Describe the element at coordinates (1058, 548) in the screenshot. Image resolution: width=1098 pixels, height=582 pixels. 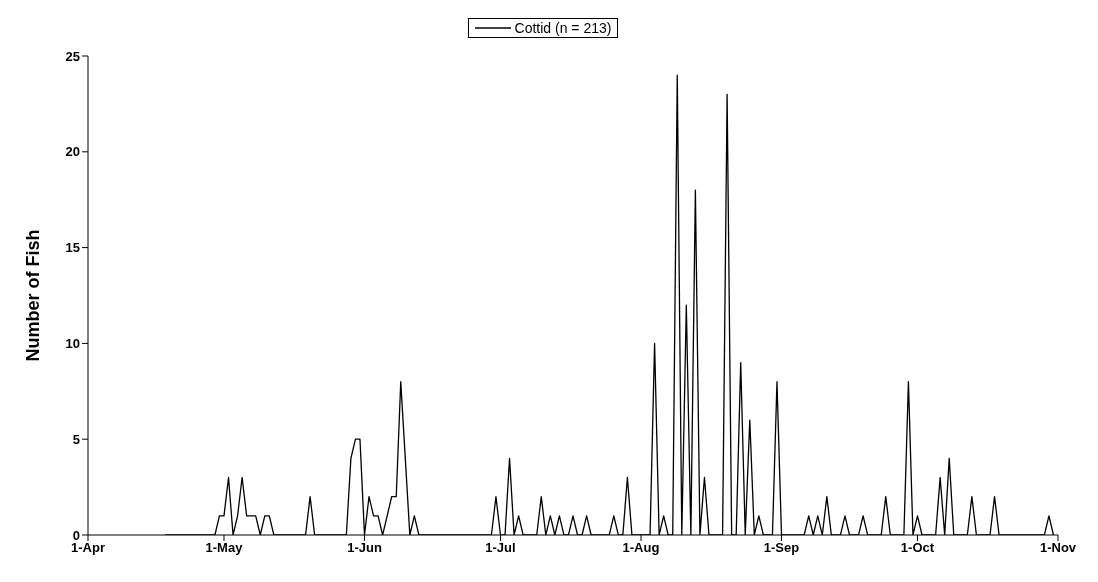
I see `x-tick-label: 1-Nov` at that location.